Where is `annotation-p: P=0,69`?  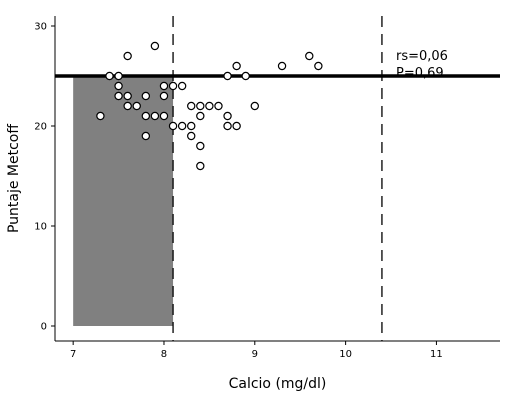 annotation-p: P=0,69 is located at coordinates (420, 73).